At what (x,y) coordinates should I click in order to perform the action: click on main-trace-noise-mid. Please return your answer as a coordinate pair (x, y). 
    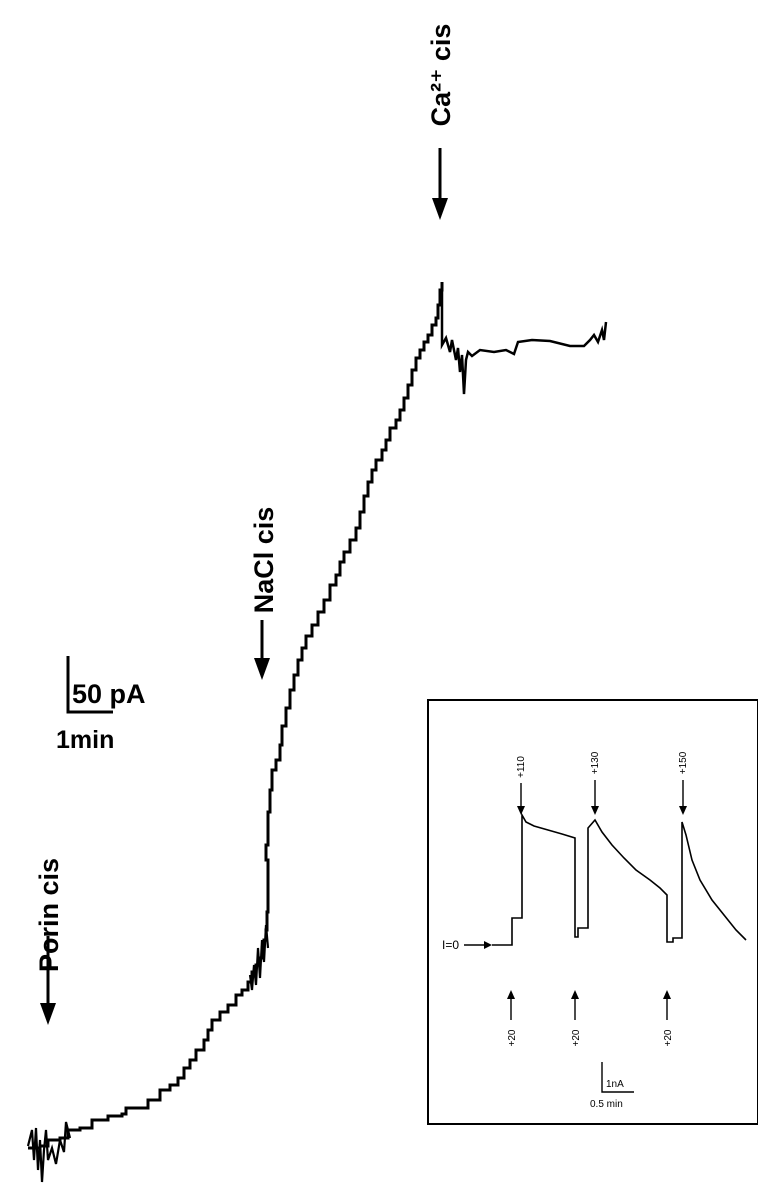
    Looking at the image, I should click on (259, 957).